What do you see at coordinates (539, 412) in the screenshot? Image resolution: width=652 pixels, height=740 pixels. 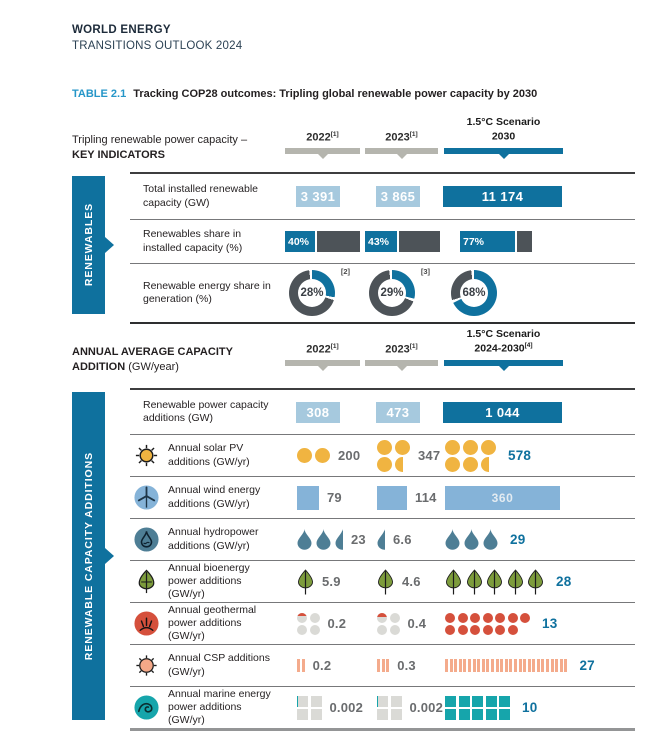 I see `cell-scenario-2030: 1 044` at bounding box center [539, 412].